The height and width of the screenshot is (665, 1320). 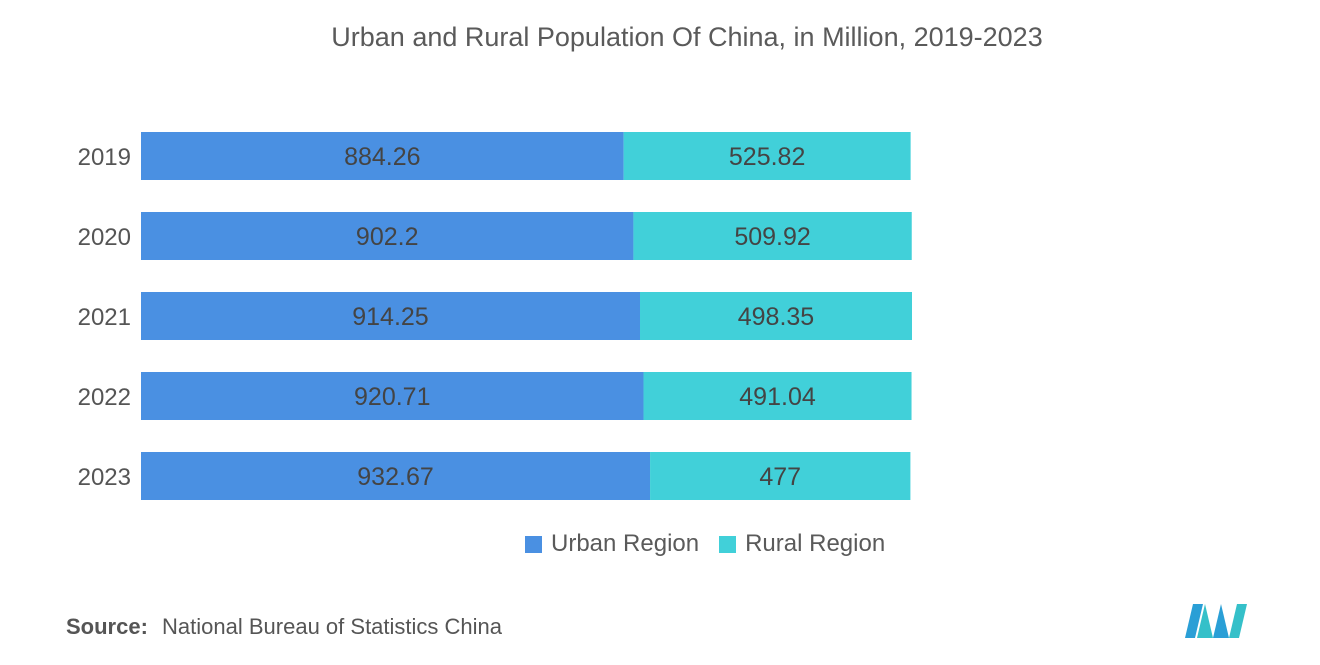 I want to click on data-label-urban-2021: 914.25, so click(x=390, y=317).